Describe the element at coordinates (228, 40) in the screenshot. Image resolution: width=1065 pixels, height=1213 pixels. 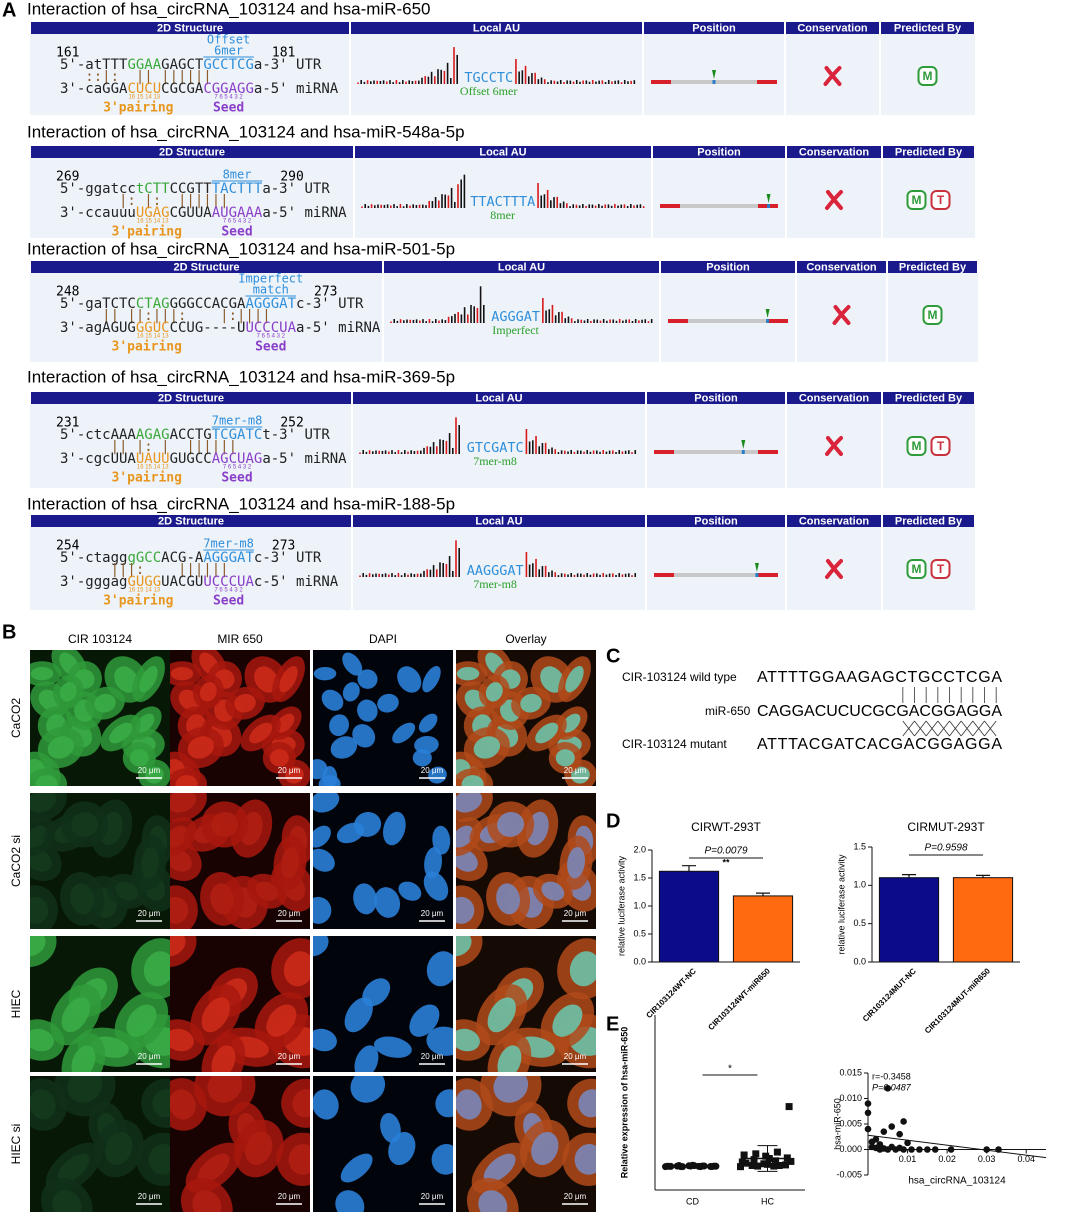
I see `site-type: Offset` at that location.